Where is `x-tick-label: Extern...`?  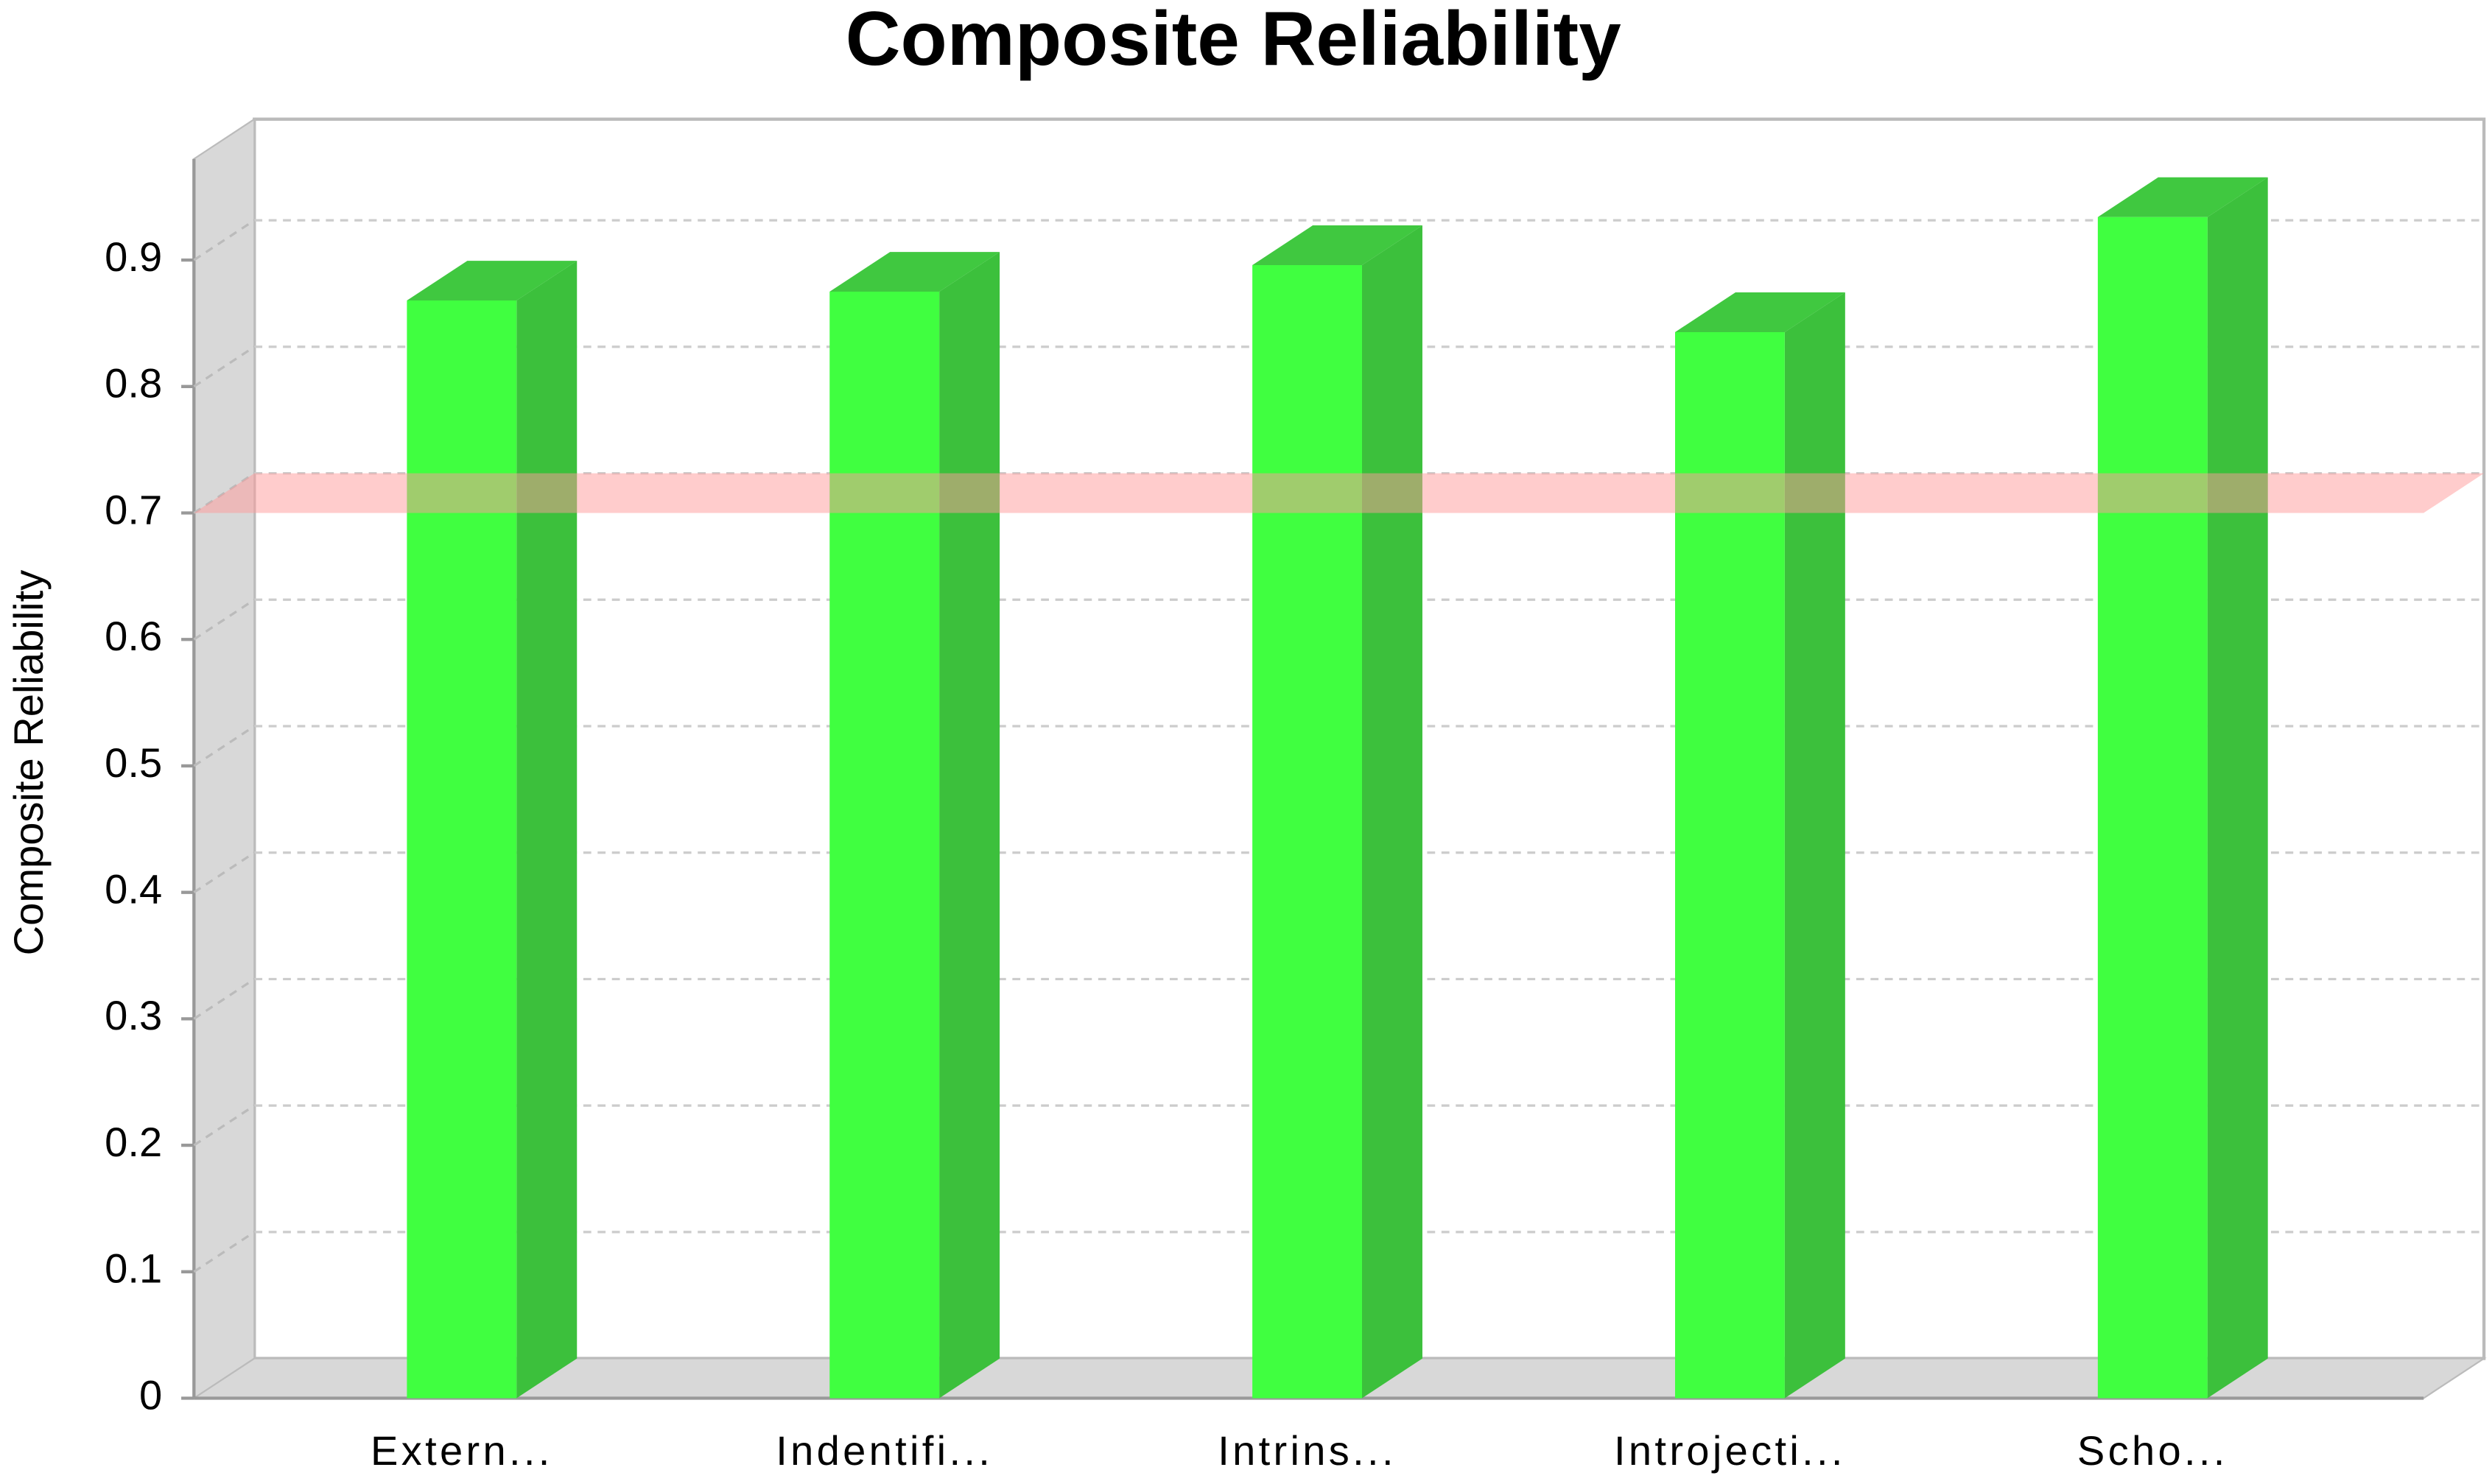 x-tick-label: Extern... is located at coordinates (462, 1451).